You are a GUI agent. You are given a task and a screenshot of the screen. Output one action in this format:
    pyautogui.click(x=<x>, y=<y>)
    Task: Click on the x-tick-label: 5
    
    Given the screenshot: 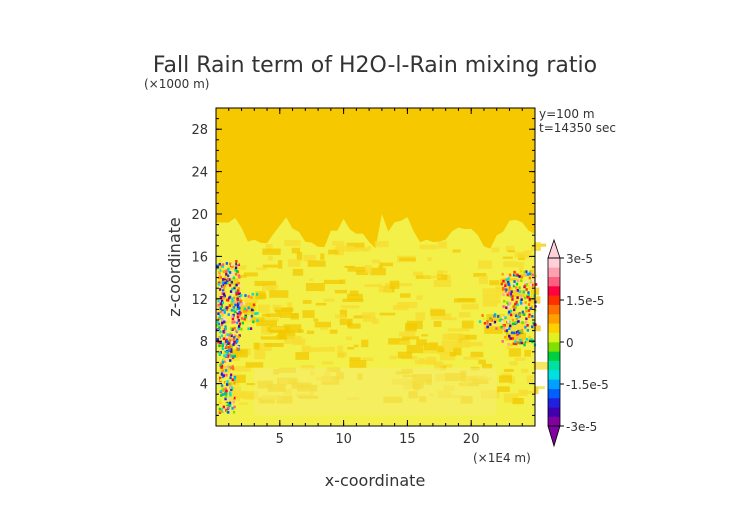 What is the action you would take?
    pyautogui.click(x=280, y=439)
    